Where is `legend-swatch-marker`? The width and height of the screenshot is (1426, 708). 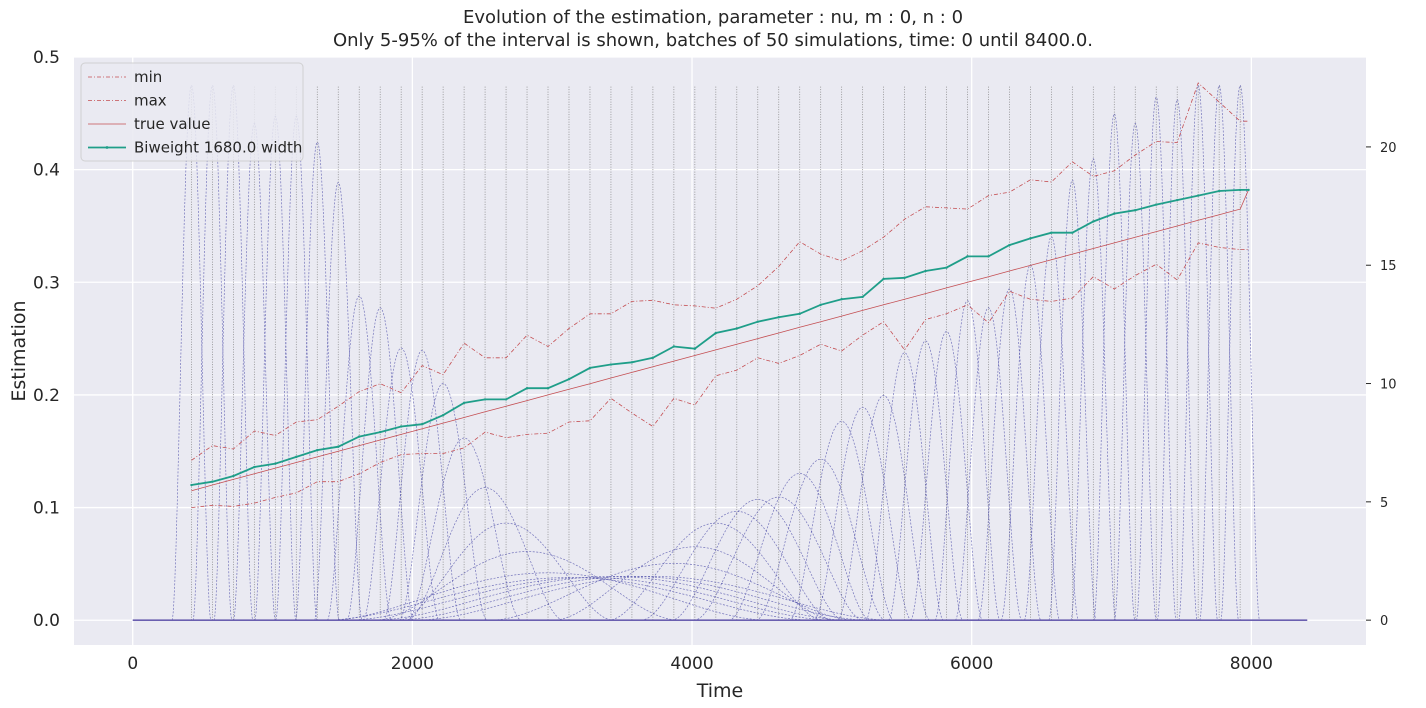
legend-swatch-marker is located at coordinates (107, 147).